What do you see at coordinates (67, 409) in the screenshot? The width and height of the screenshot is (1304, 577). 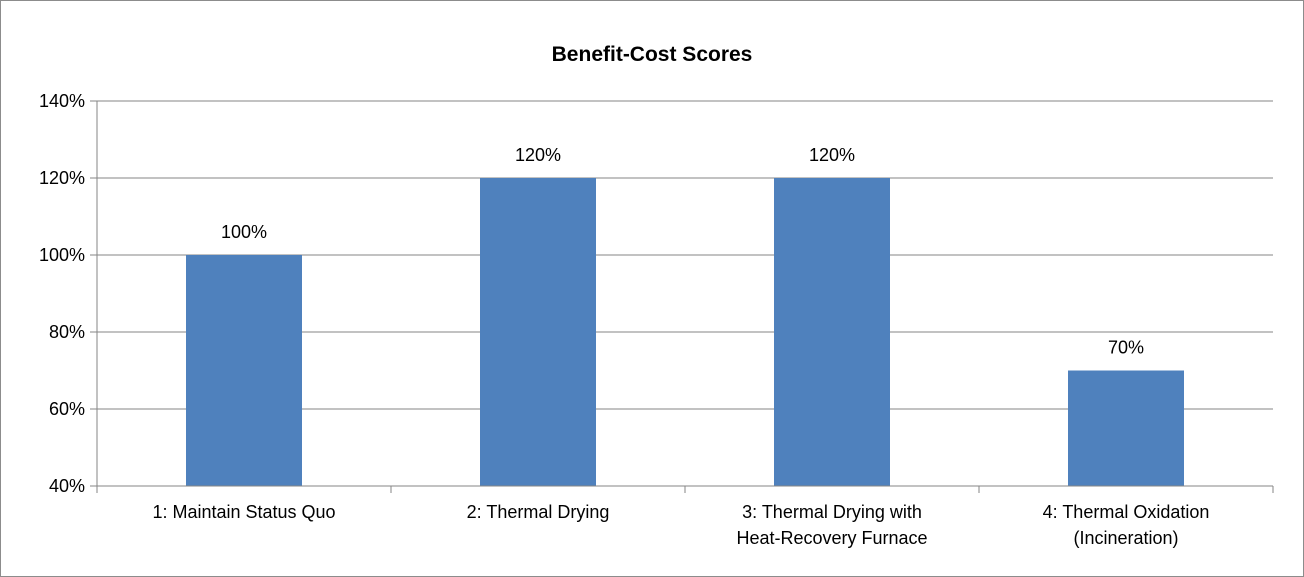 I see `y-tick-label: 60%` at bounding box center [67, 409].